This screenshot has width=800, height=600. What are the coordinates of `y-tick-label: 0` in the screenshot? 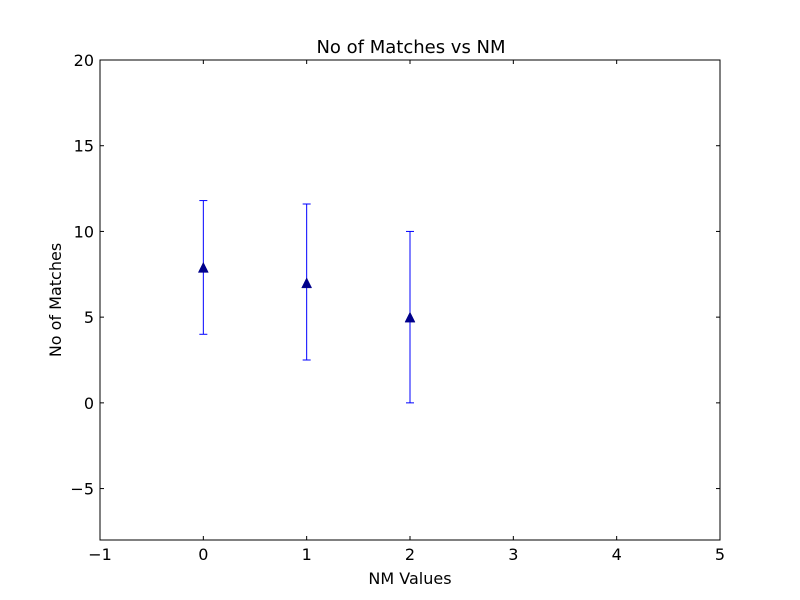 It's located at (89, 403).